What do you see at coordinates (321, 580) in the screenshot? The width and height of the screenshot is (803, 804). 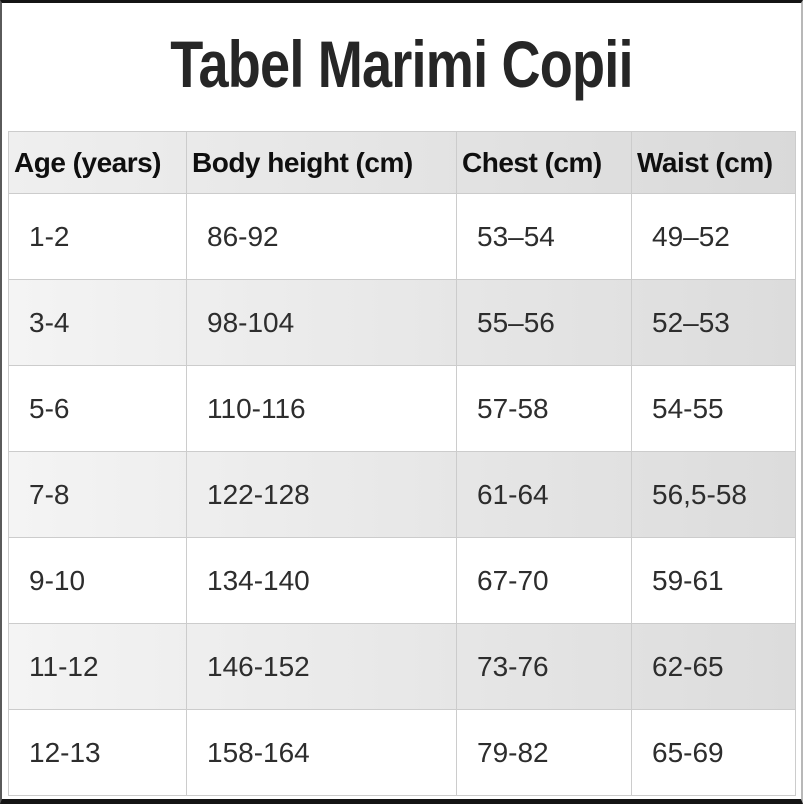 I see `cell-body-height: 134-140` at bounding box center [321, 580].